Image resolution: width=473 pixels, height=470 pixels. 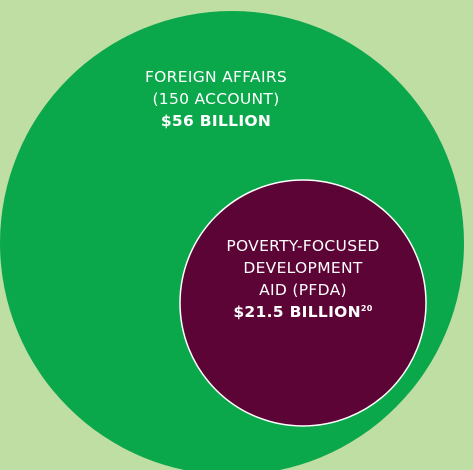 What do you see at coordinates (297, 312) in the screenshot?
I see `pfda-amount: $21.5 BILLION` at bounding box center [297, 312].